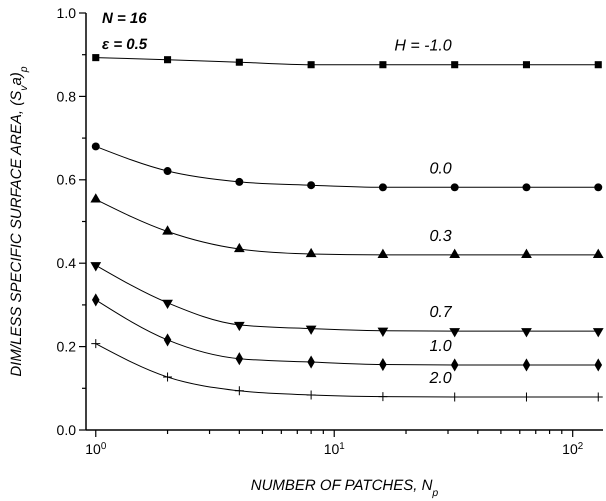 The image size is (606, 501). Describe the element at coordinates (66, 12) in the screenshot. I see `y-tick-label: 1.0` at that location.